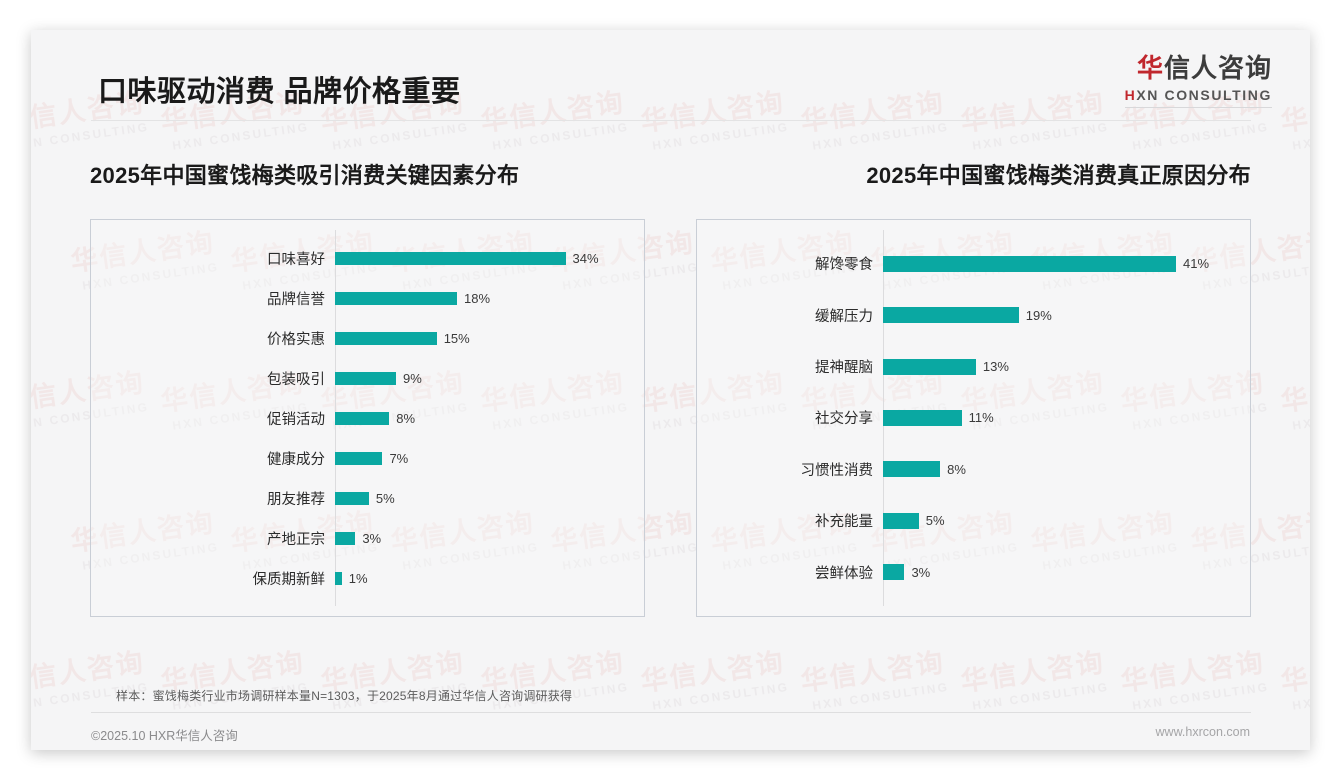  Describe the element at coordinates (935, 521) in the screenshot. I see `bar-value-label: 5%` at that location.